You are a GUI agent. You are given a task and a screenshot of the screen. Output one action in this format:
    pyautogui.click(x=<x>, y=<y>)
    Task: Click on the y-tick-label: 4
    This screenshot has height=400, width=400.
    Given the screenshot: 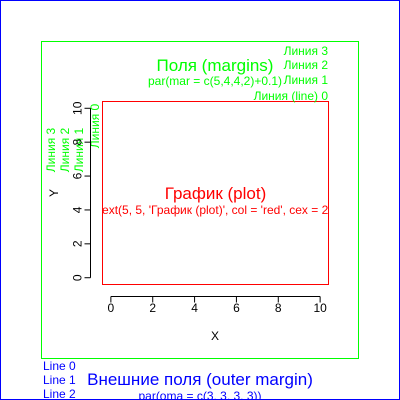 What is the action you would take?
    pyautogui.click(x=78, y=209)
    